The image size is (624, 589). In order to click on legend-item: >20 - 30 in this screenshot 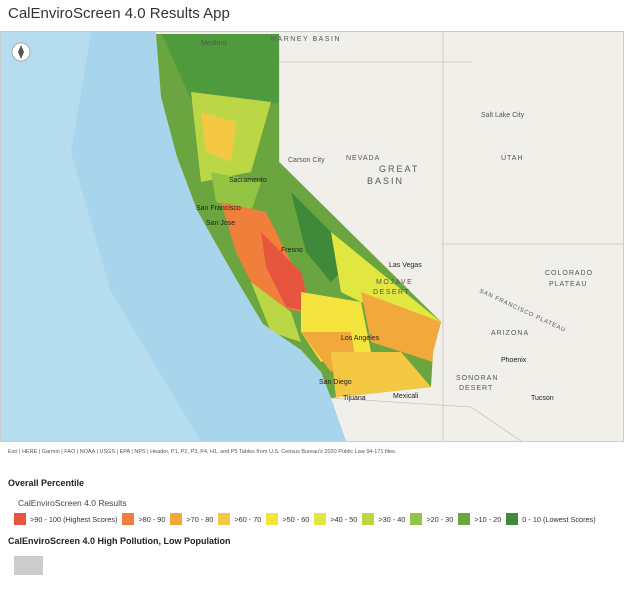, I will do `click(431, 519)`.